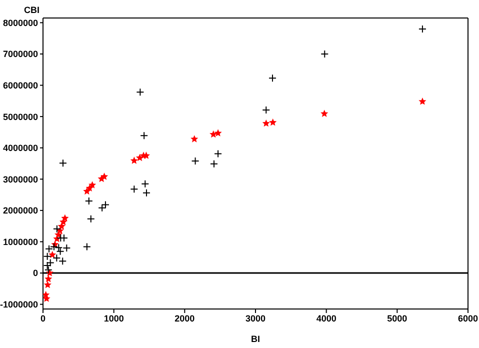  I want to click on y-tick-label: -1000000, so click(19, 305).